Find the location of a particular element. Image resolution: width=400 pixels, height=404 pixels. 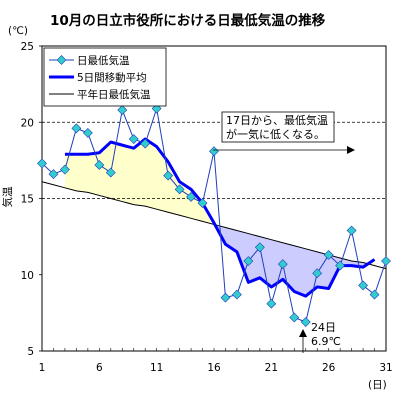

x-axis-unit: (日) is located at coordinates (377, 385).